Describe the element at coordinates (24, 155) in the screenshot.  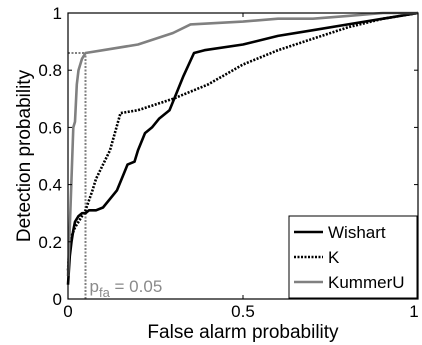
I see `y-axis-label: Detection probability` at that location.